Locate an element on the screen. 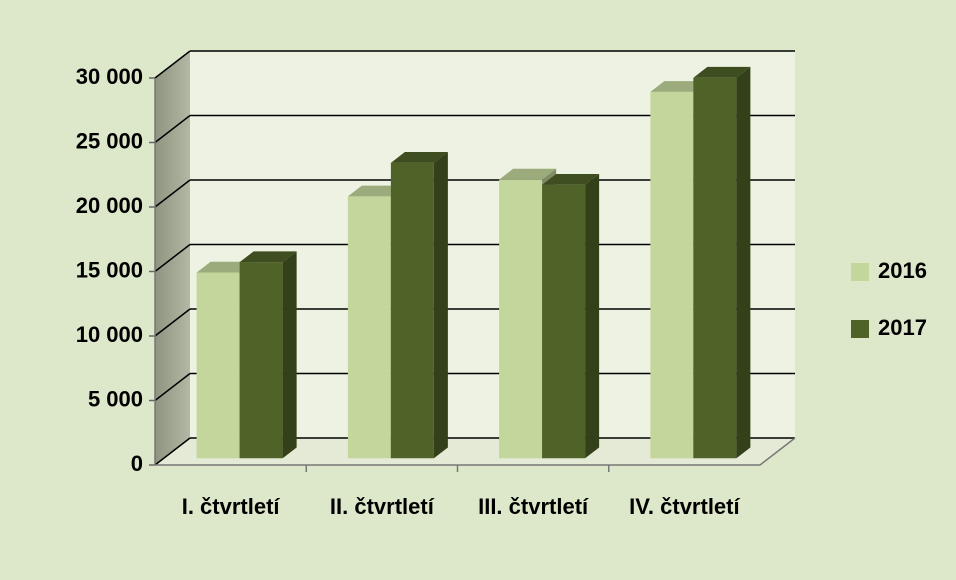  y-tick-label: 0 is located at coordinates (137, 463).